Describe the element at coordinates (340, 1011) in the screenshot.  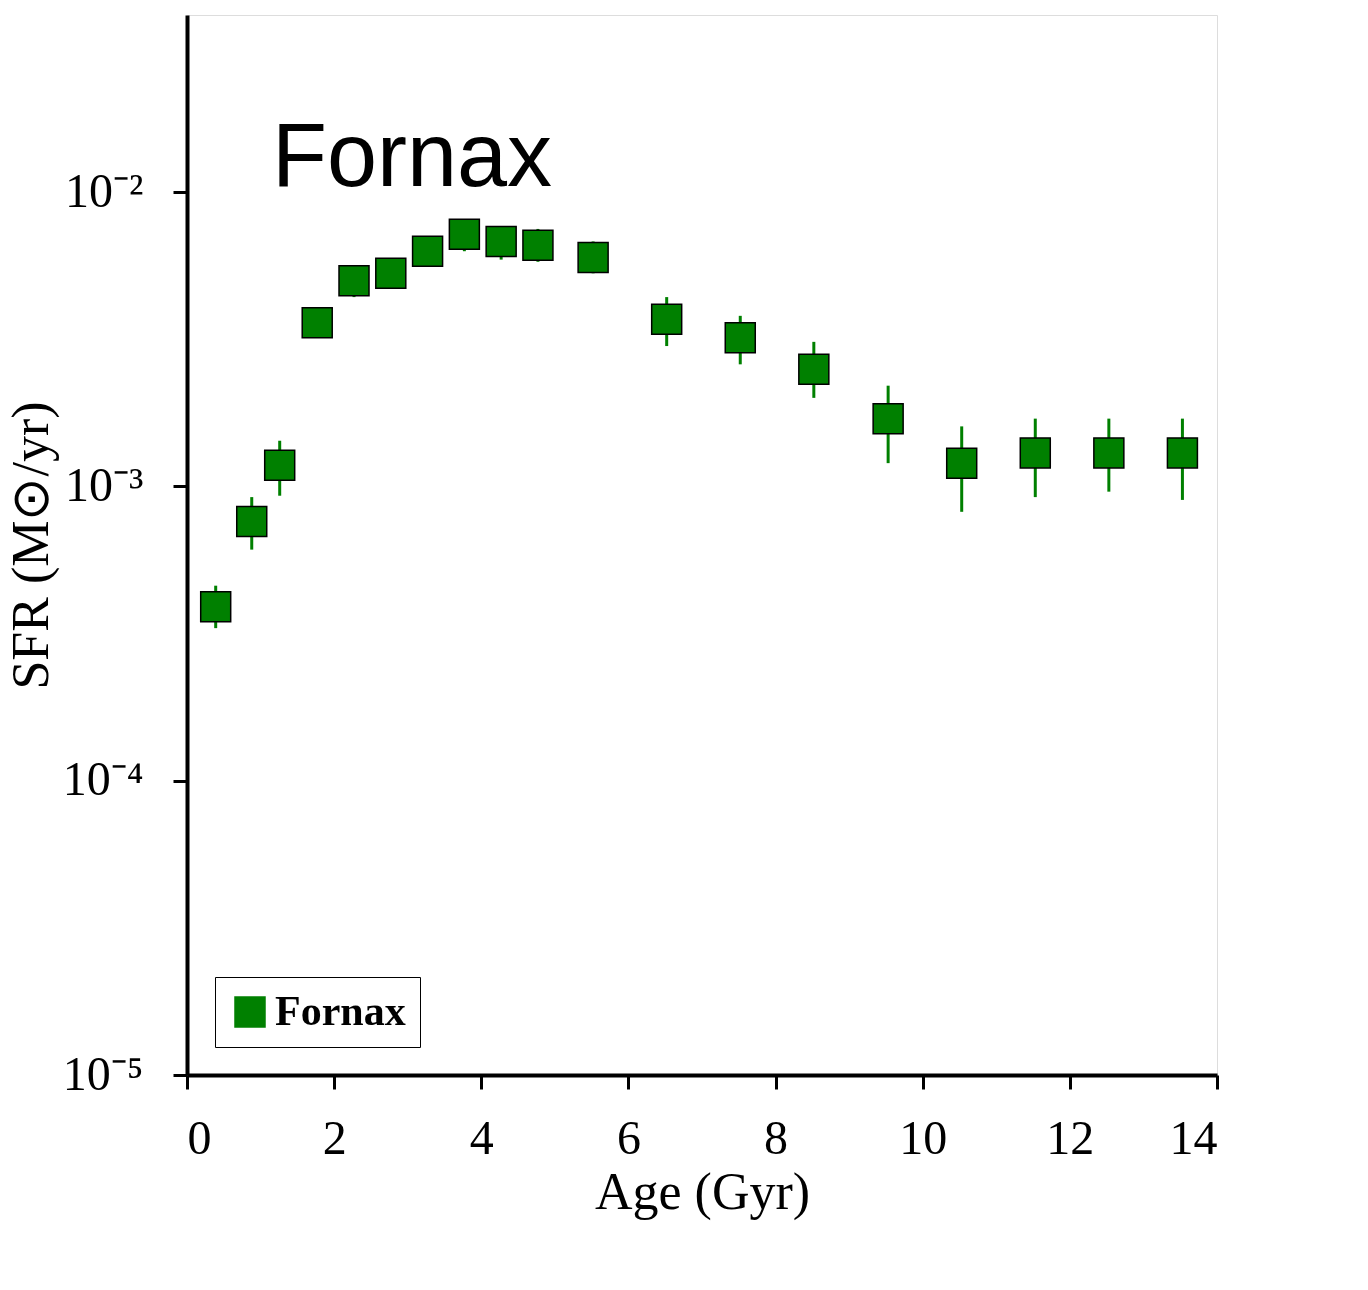
I see `legend-label: Fornax` at that location.